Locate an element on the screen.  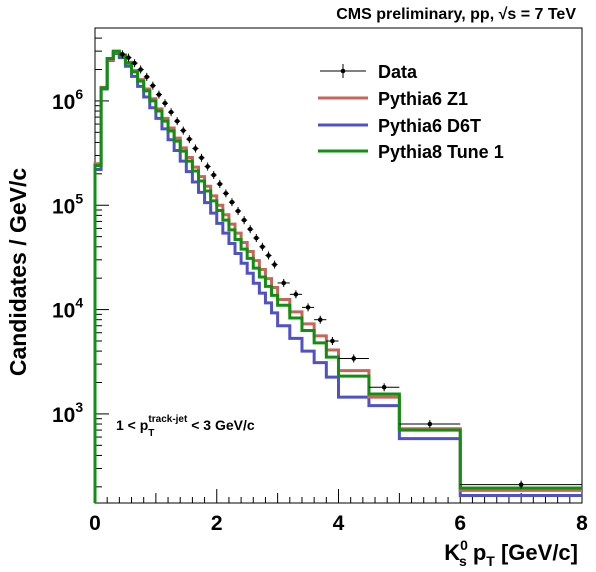
x-tick-label: 6 is located at coordinates (460, 523).